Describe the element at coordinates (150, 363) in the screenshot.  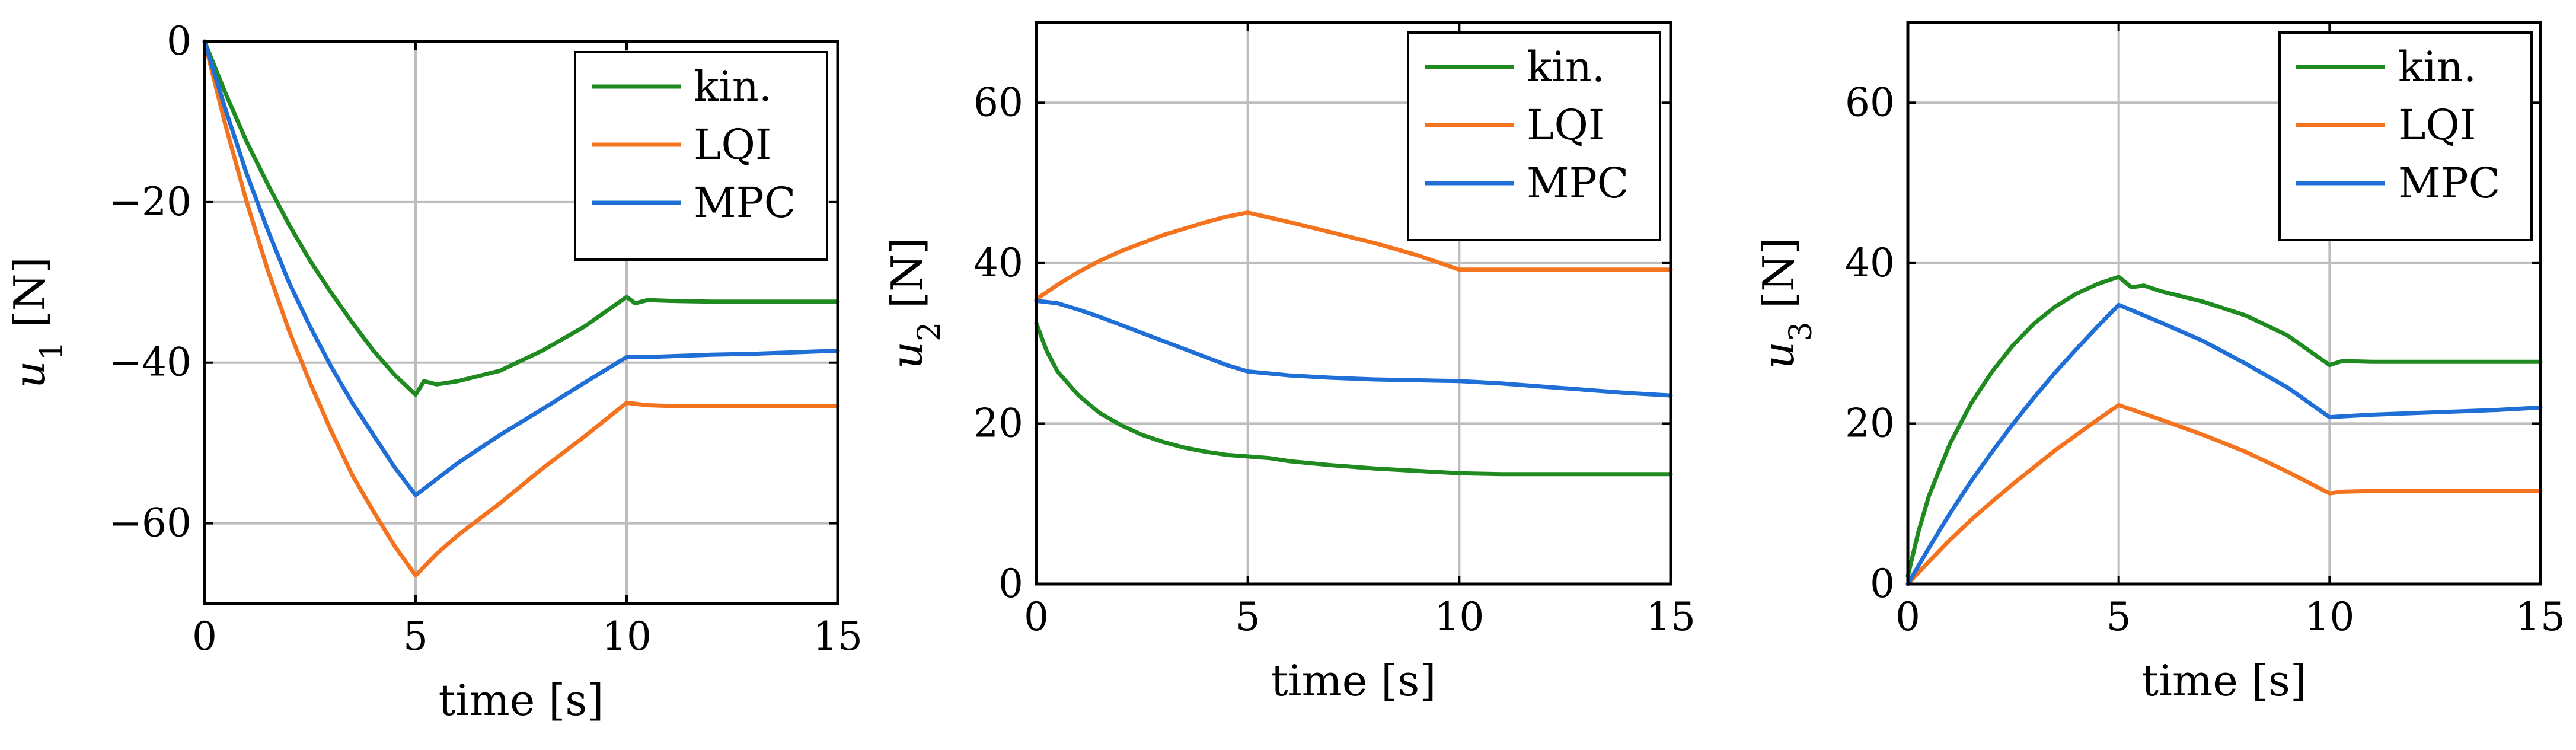
I see `y-tick-label: −40` at that location.